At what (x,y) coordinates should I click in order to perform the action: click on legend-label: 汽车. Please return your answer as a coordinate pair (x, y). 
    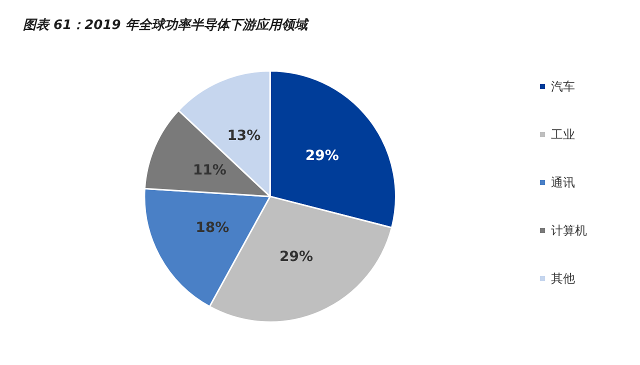
    Looking at the image, I should click on (563, 87).